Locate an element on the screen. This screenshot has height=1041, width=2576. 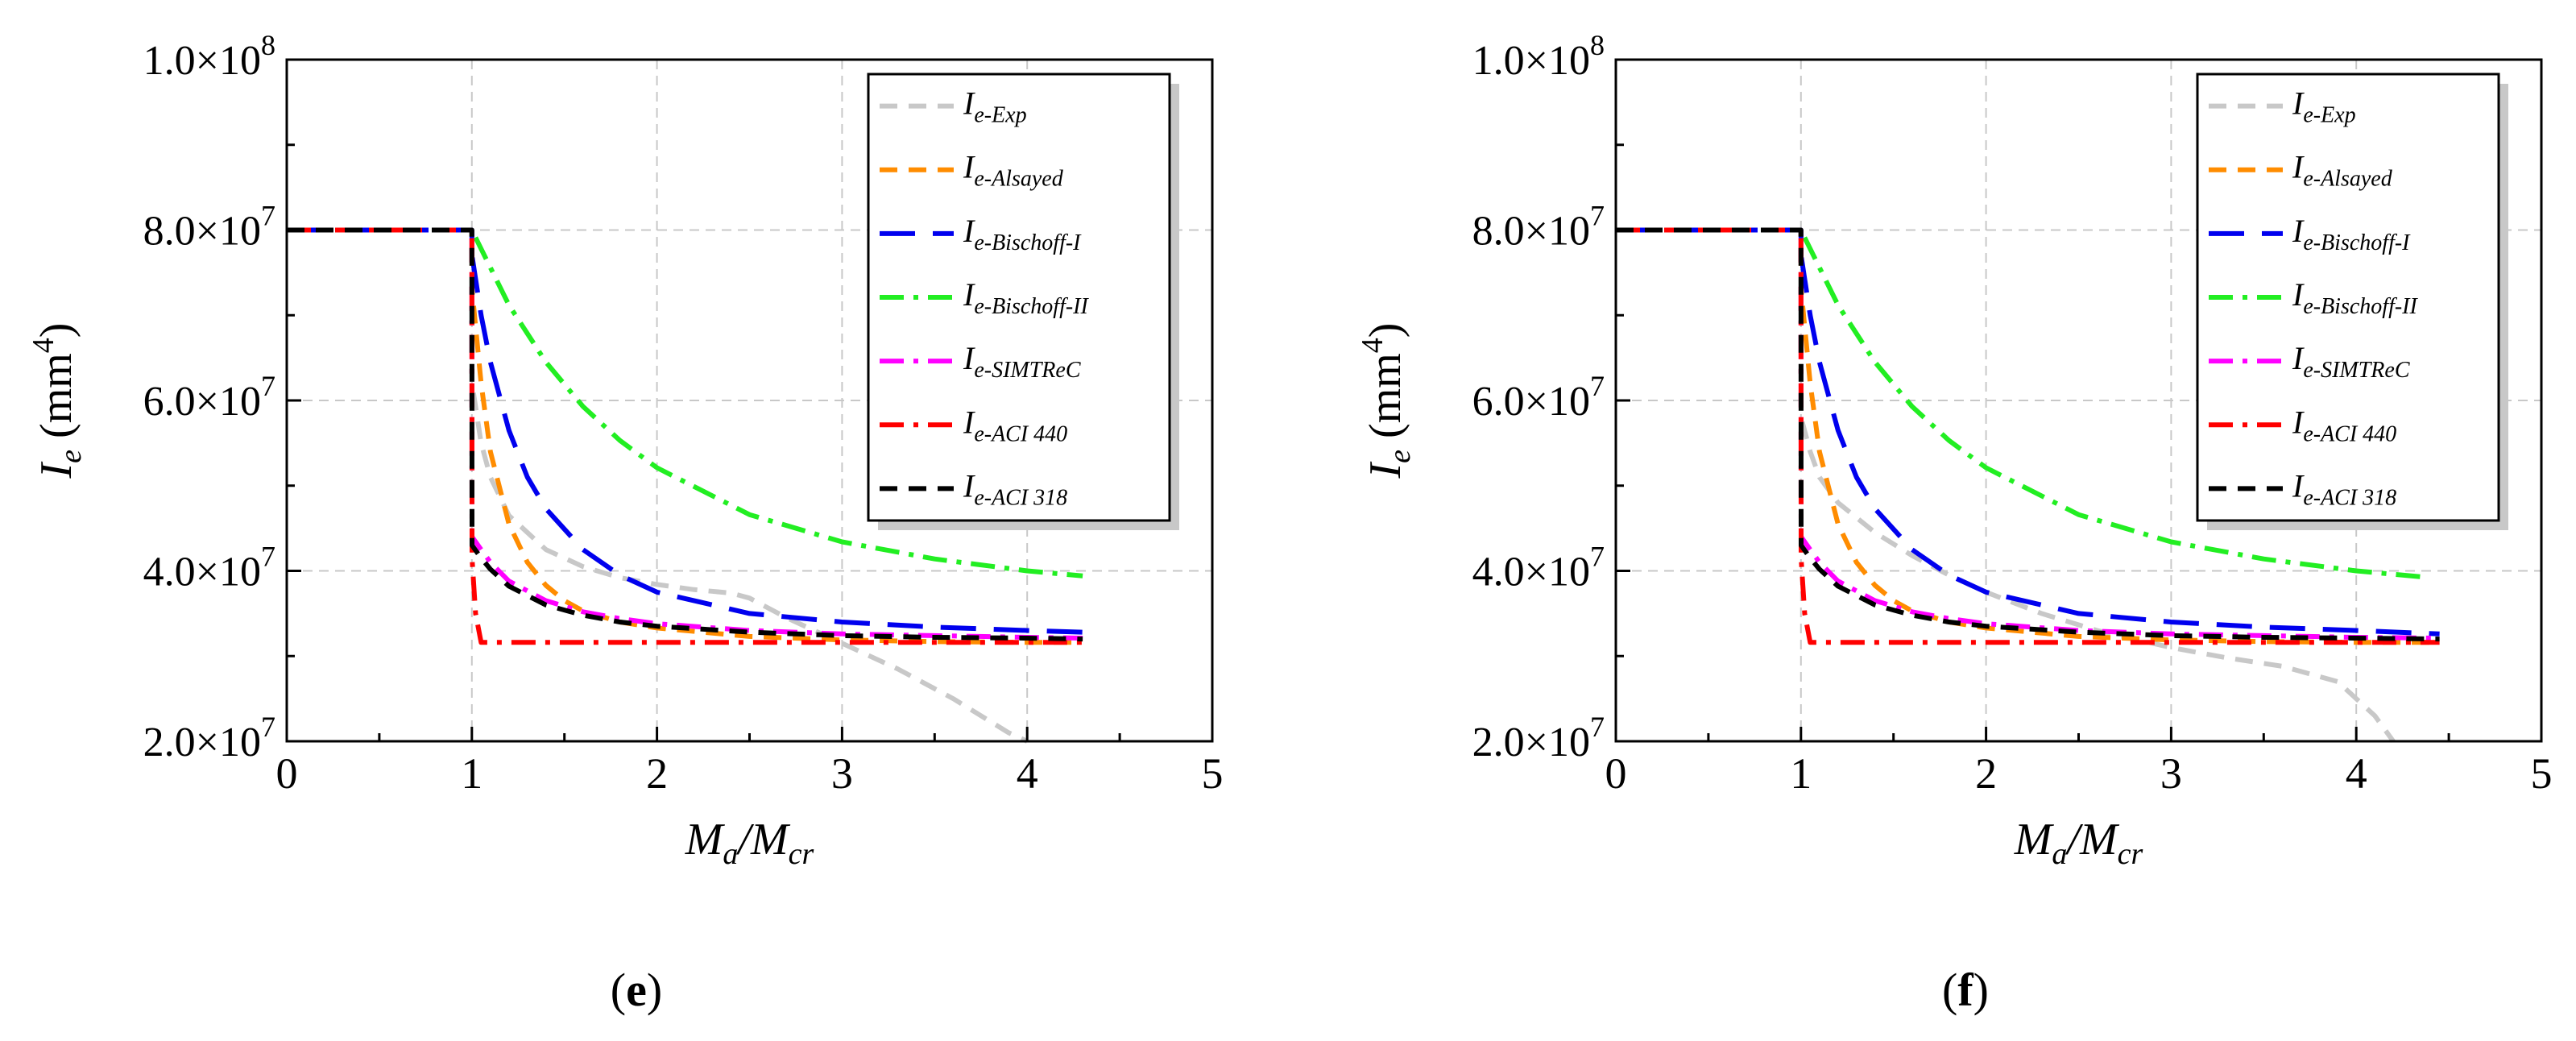
series-line-exp is located at coordinates (658, 485).